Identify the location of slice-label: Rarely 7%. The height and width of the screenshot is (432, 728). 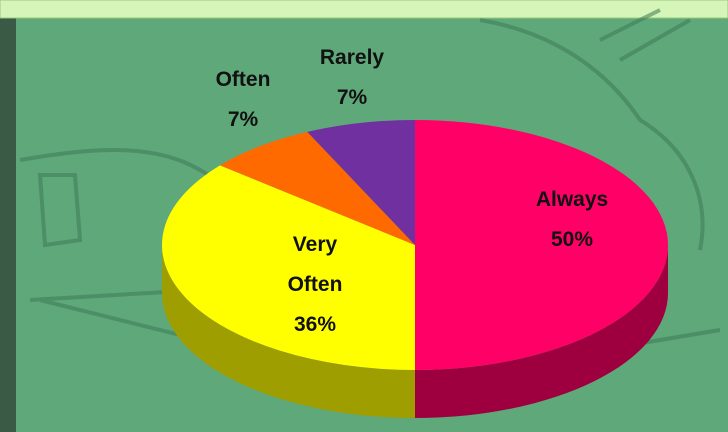
(352, 78).